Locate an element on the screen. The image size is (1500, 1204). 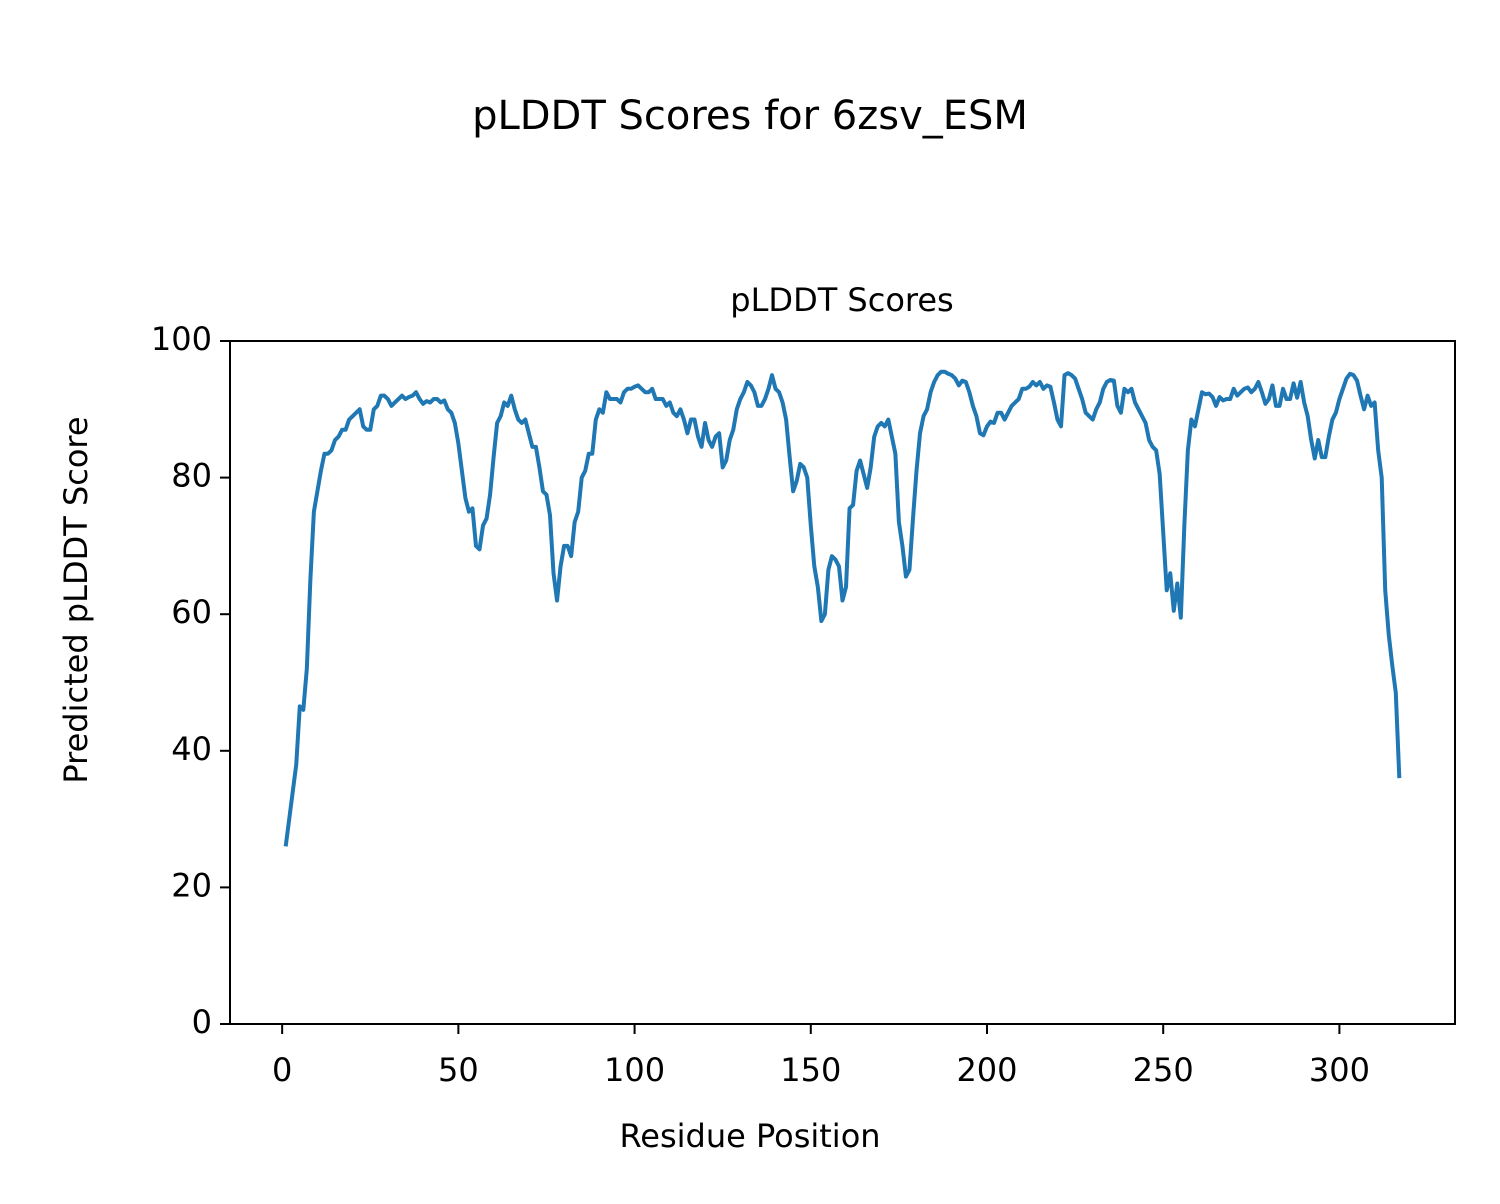
x-tick-label: 100 is located at coordinates (634, 1070).